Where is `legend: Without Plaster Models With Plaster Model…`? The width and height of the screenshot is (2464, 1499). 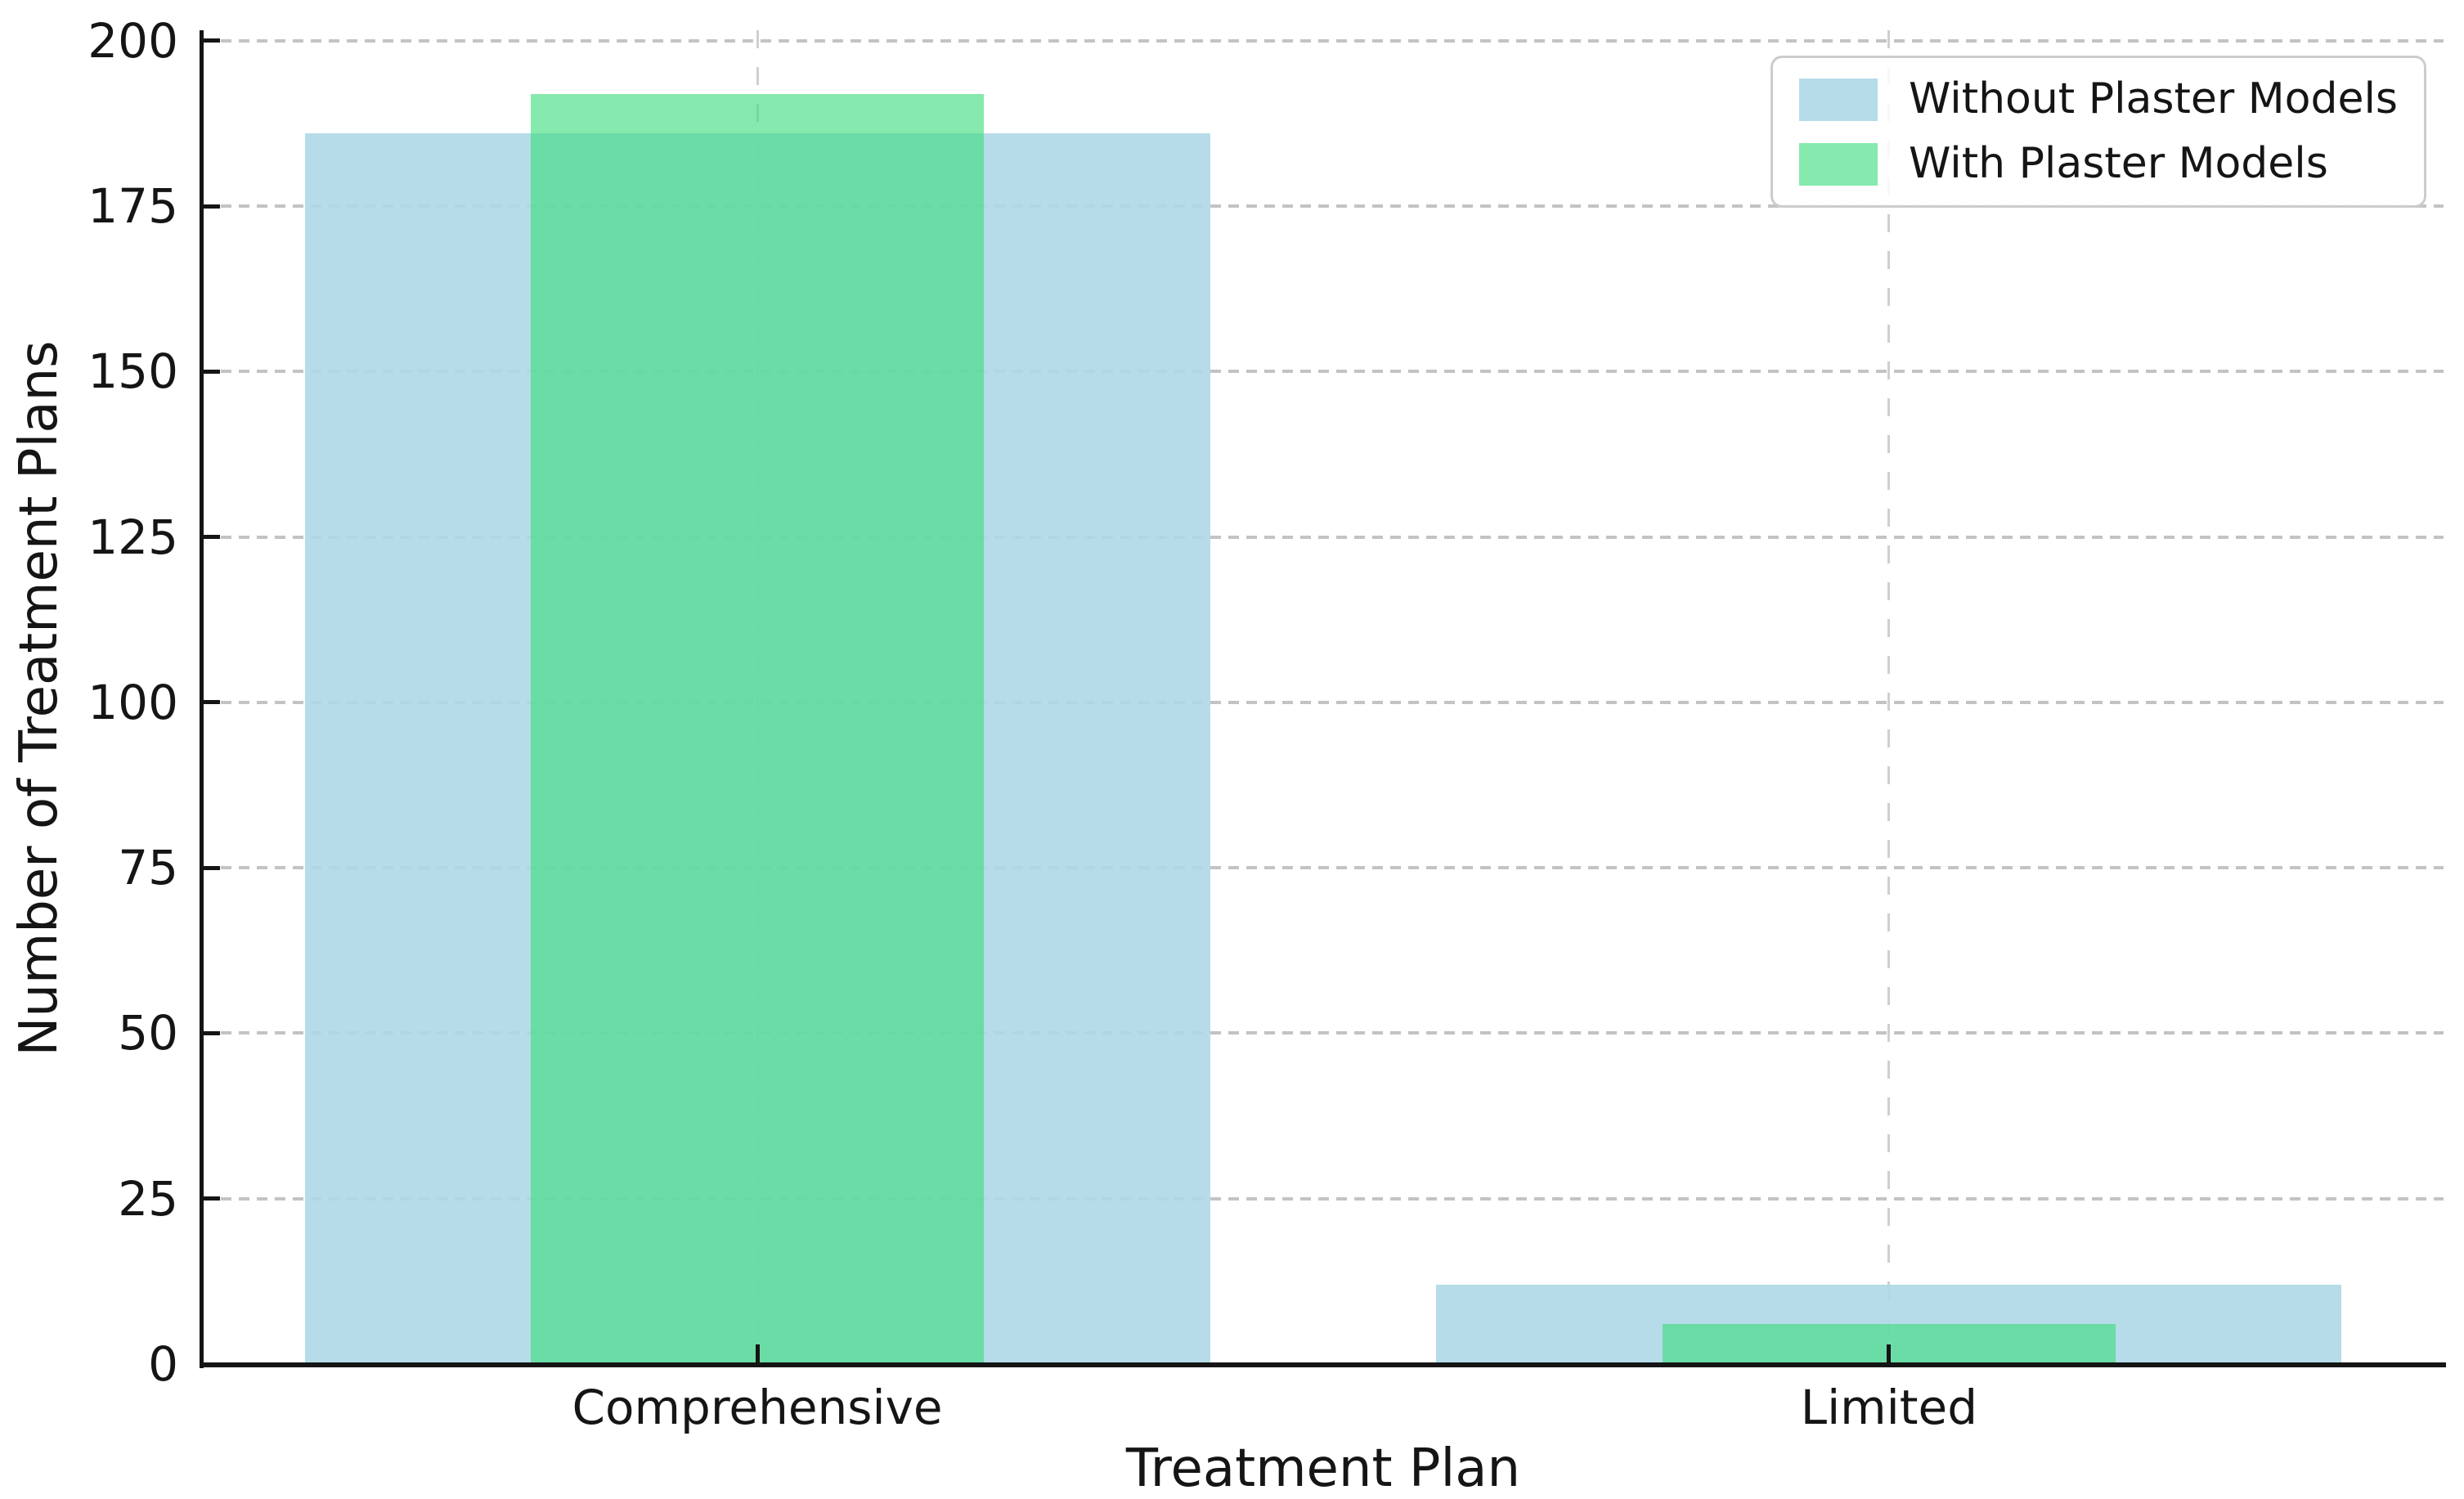 legend: Without Plaster Models With Plaster Model… is located at coordinates (2098, 132).